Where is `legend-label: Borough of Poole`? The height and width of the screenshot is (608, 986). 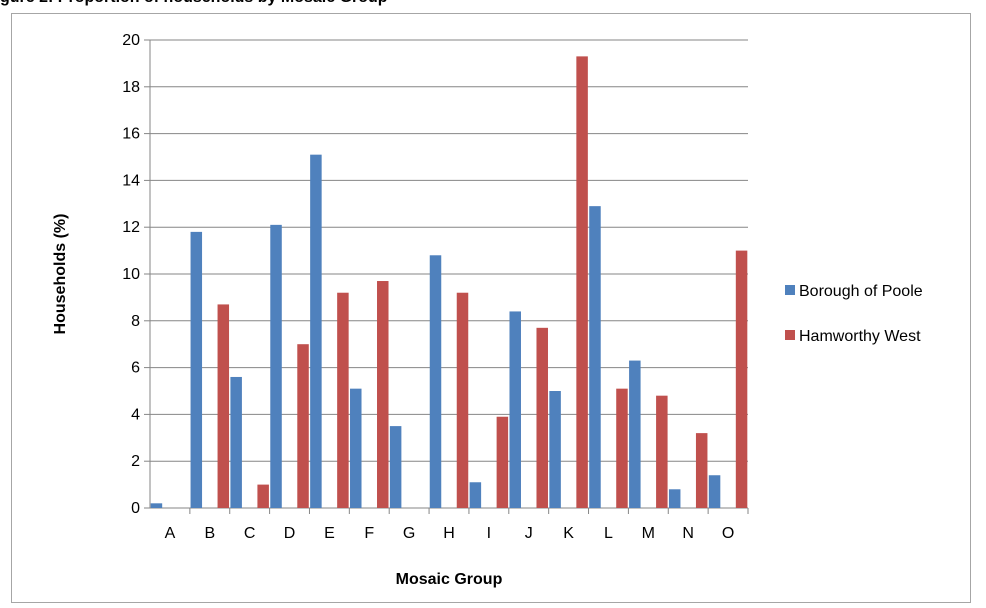
legend-label: Borough of Poole is located at coordinates (861, 291).